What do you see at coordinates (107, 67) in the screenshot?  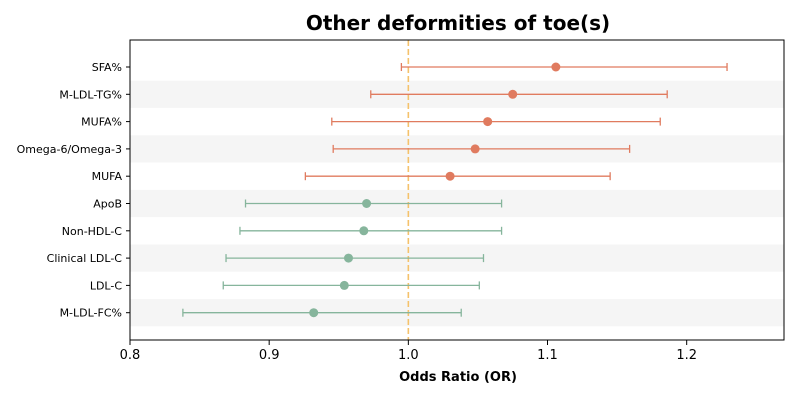 I see `y-tick-label: SFA%` at bounding box center [107, 67].